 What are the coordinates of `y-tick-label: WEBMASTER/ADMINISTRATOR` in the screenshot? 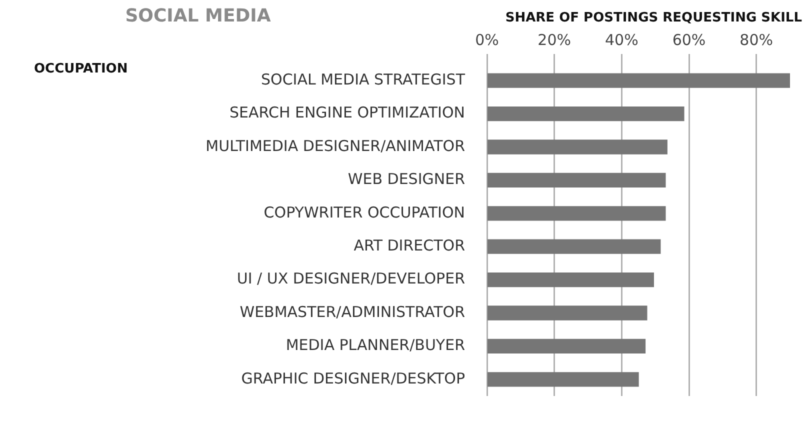 It's located at (352, 311).